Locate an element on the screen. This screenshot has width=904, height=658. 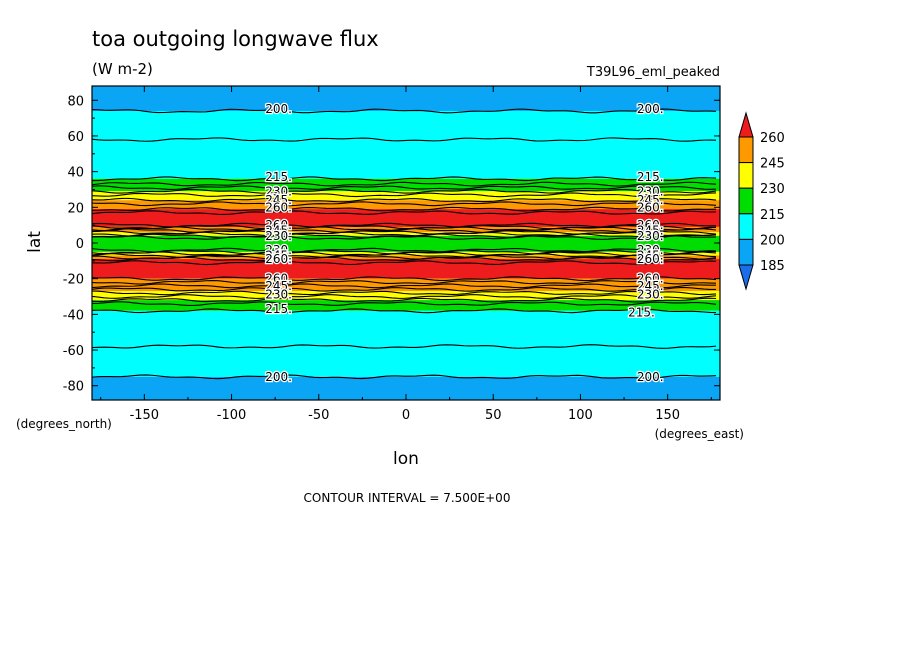
y-tick-label: 20 is located at coordinates (75, 208).